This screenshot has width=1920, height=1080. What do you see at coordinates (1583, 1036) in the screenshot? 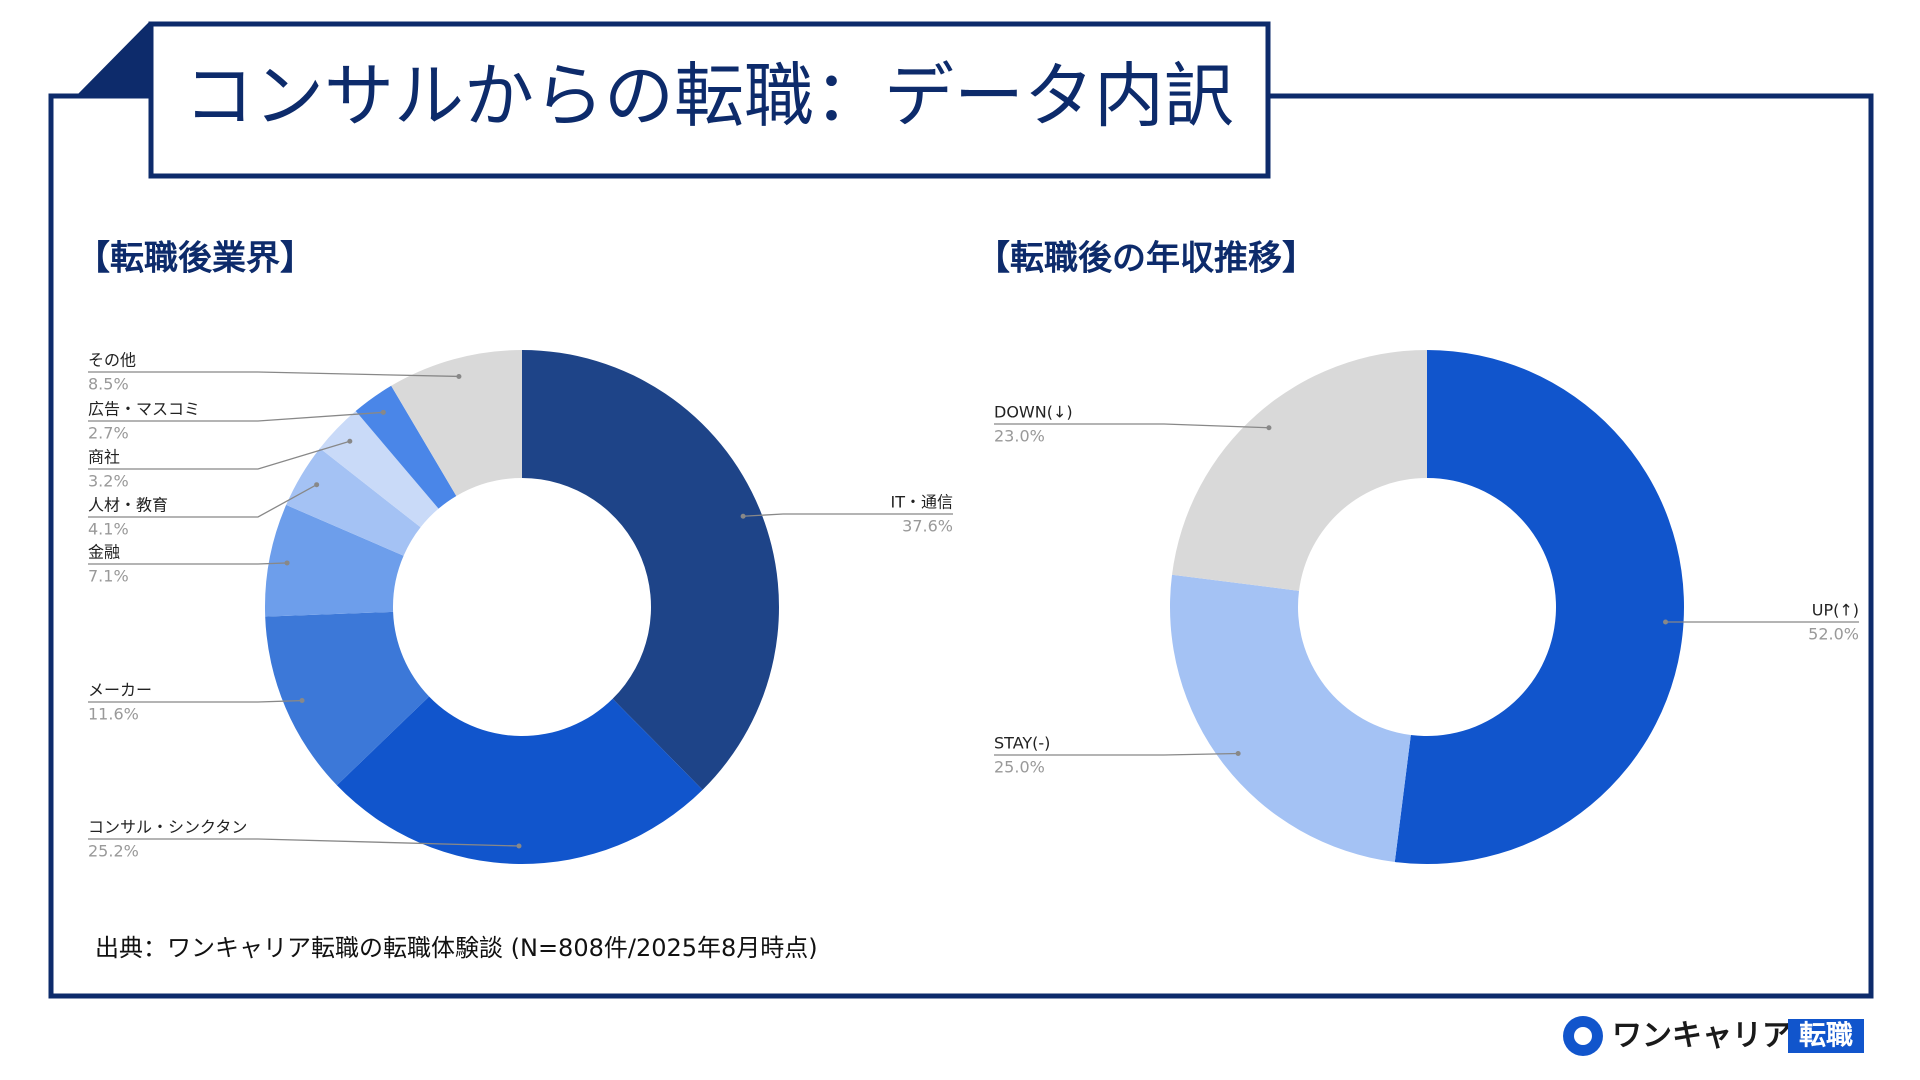
I see `logo-icon-hole` at bounding box center [1583, 1036].